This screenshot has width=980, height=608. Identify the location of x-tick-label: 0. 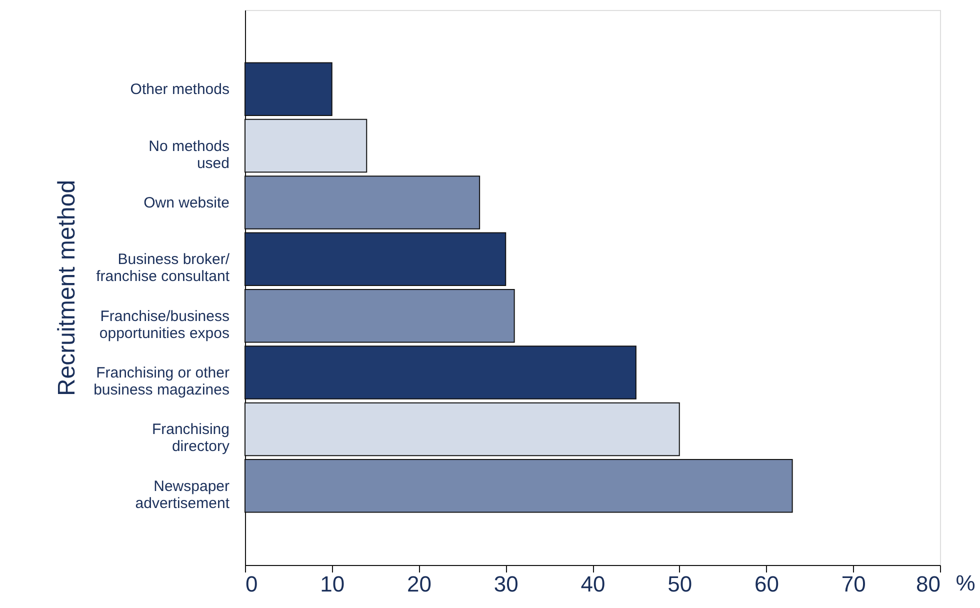
(252, 584).